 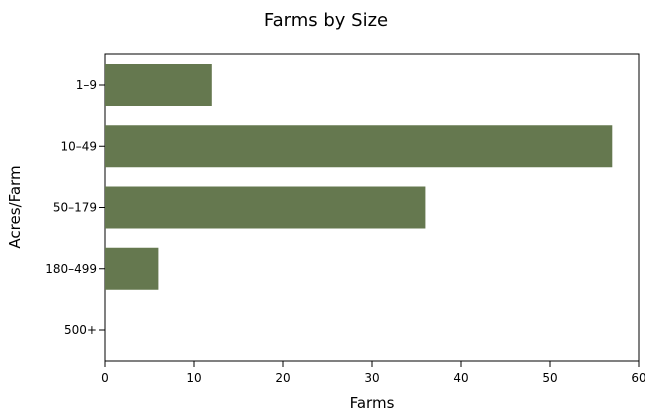 I want to click on y-tick-label: 10–49, so click(x=78, y=146).